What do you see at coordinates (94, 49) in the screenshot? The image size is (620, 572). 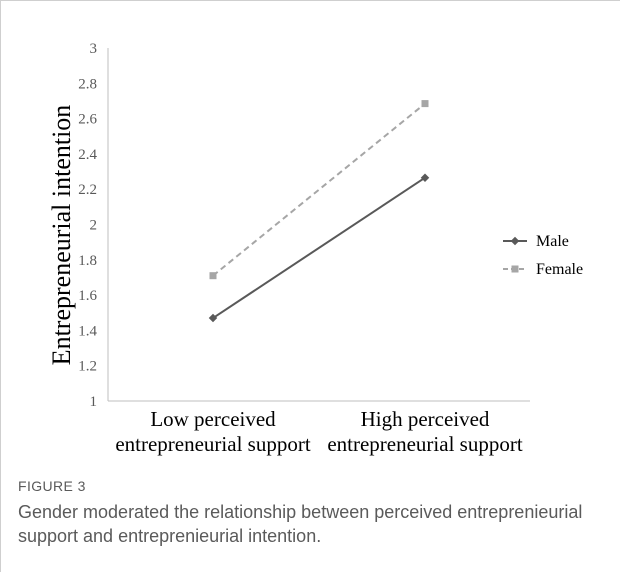 I see `y-tick-label: 3` at bounding box center [94, 49].